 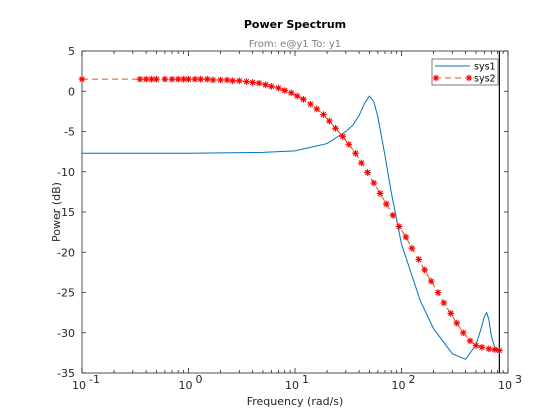 I want to click on chart-subtitle: From: e@y1 To: y1, so click(x=295, y=44).